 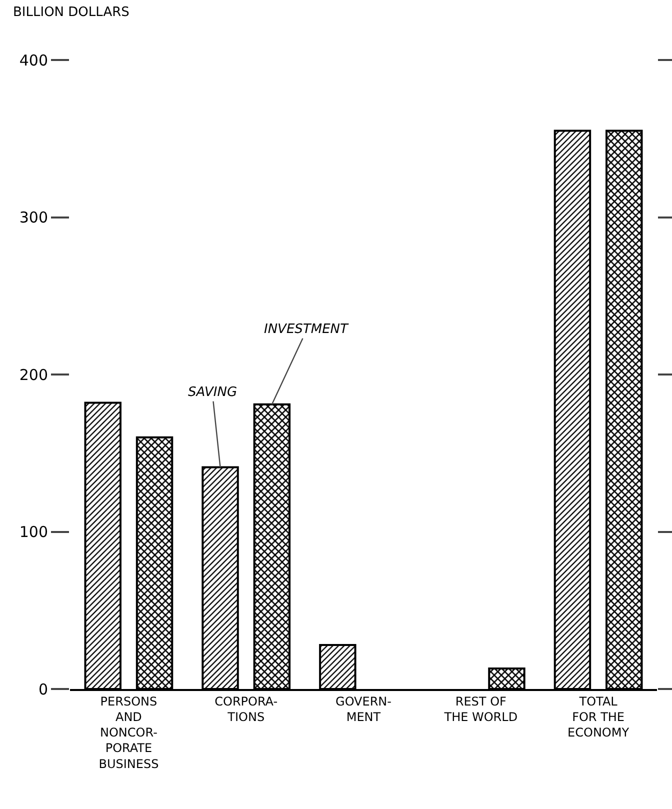 I want to click on x-tick-label: PERSONS AND NONCOR- PORATE BUSINESS, so click(x=128, y=732).